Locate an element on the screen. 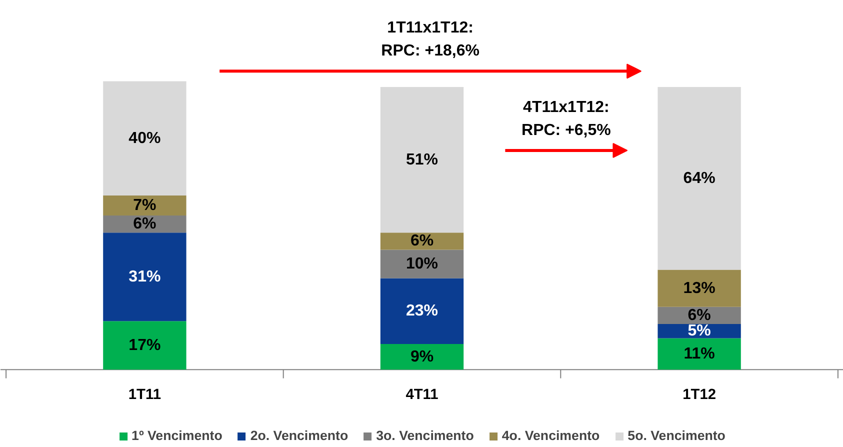 This screenshot has height=447, width=843. data-label: 23% is located at coordinates (422, 311).